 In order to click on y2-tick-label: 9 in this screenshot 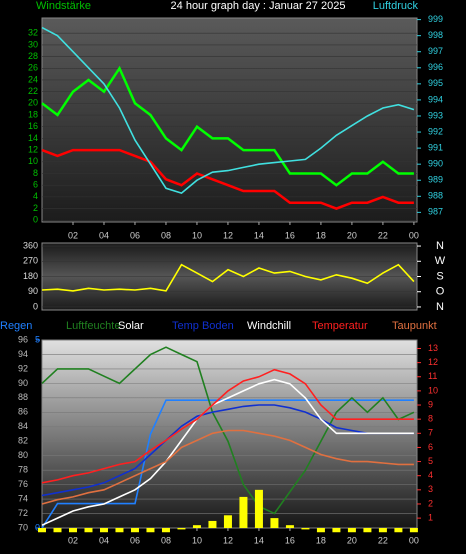, I will do `click(430, 404)`.